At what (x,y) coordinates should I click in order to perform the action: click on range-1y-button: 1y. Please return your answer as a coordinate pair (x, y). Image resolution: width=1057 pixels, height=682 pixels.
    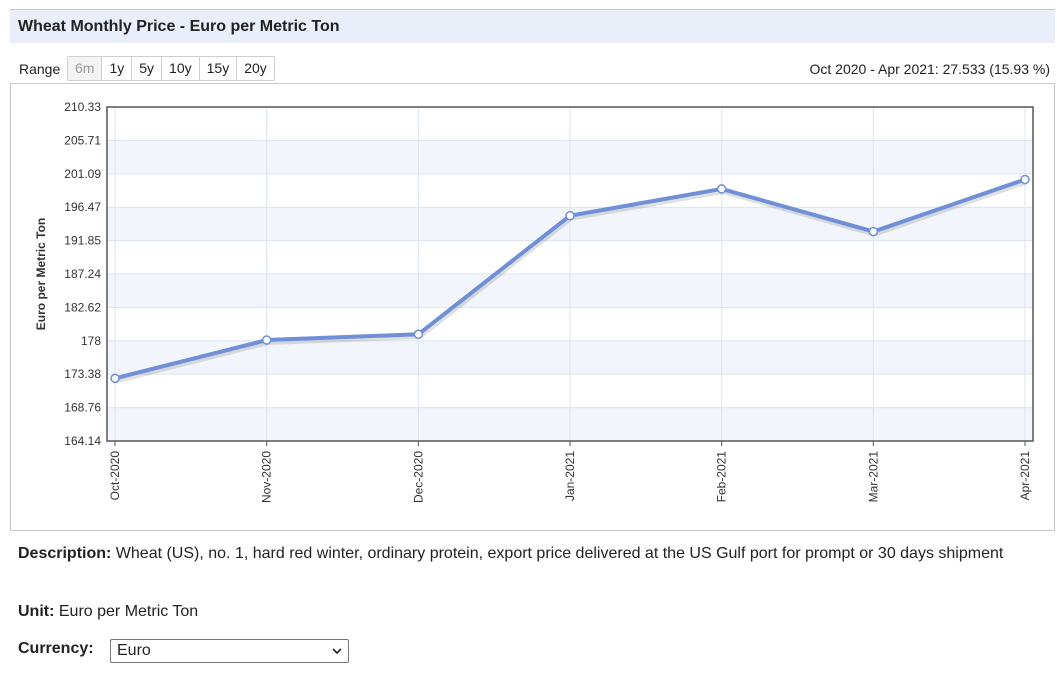
    Looking at the image, I should click on (117, 68).